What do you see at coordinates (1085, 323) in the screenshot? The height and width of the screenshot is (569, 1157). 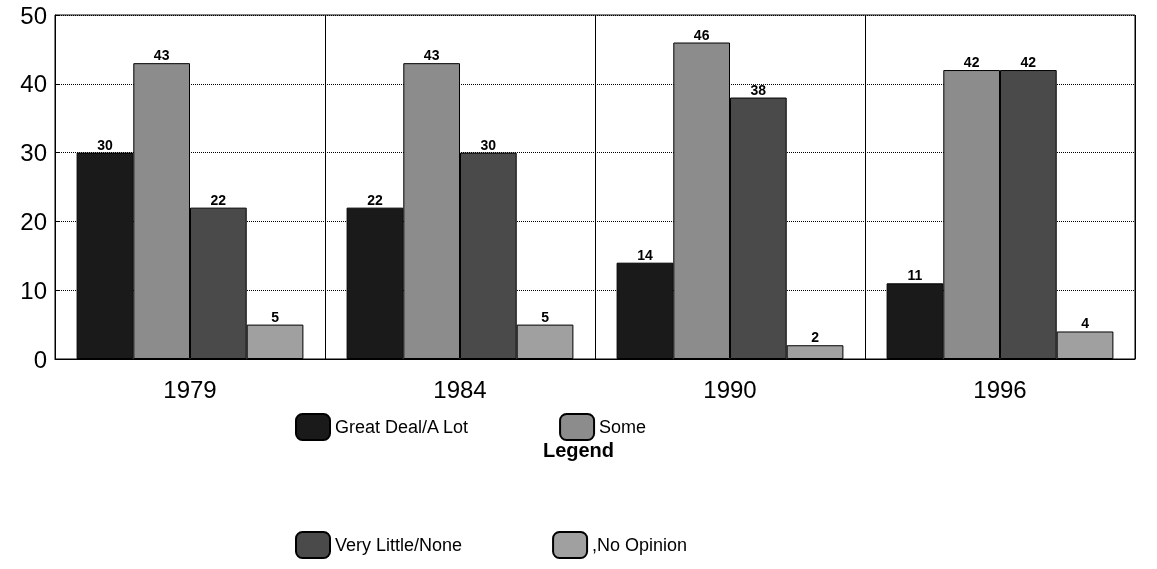 I see `data-label: 4` at bounding box center [1085, 323].